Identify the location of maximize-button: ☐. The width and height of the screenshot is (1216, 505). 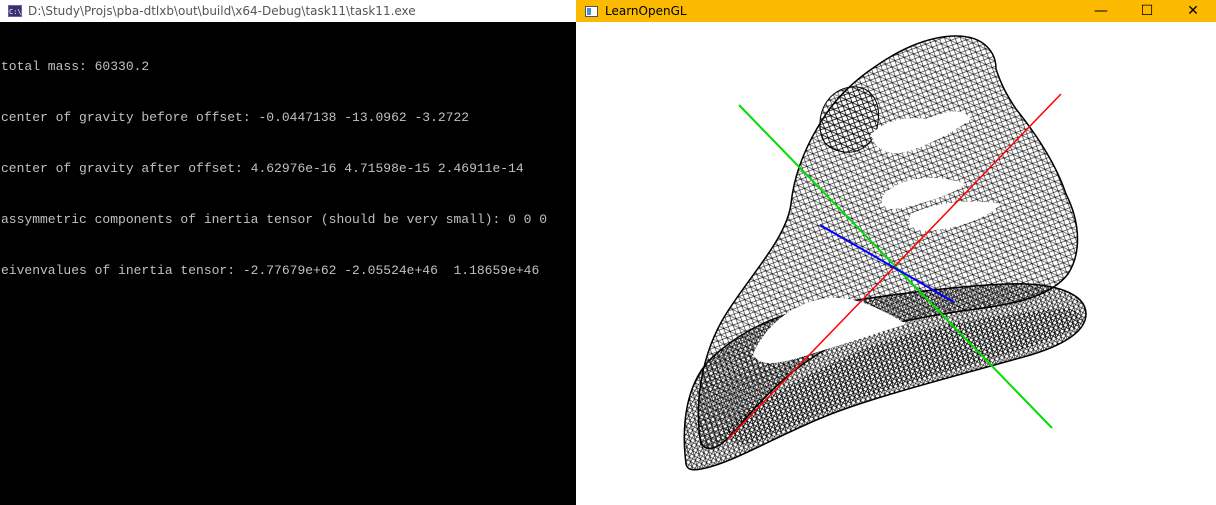
(1147, 11).